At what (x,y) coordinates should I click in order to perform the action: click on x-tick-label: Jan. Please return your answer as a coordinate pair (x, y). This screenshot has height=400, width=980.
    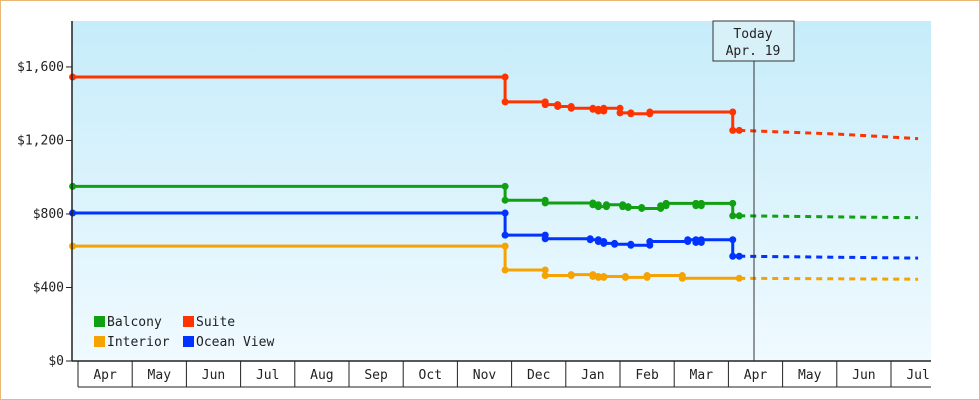
    Looking at the image, I should click on (592, 375).